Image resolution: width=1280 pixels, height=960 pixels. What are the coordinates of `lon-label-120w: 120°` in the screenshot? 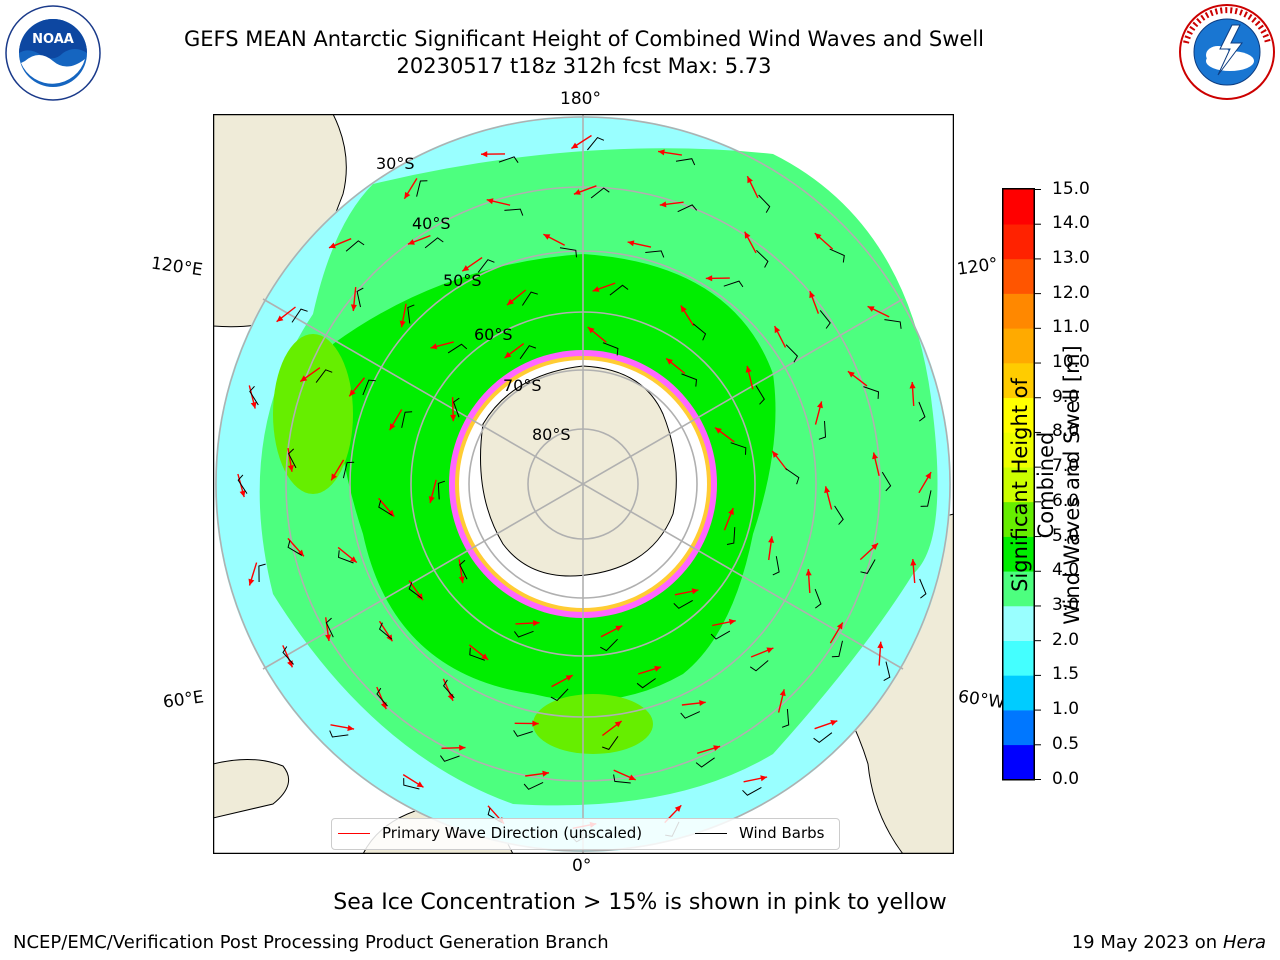 It's located at (977, 267).